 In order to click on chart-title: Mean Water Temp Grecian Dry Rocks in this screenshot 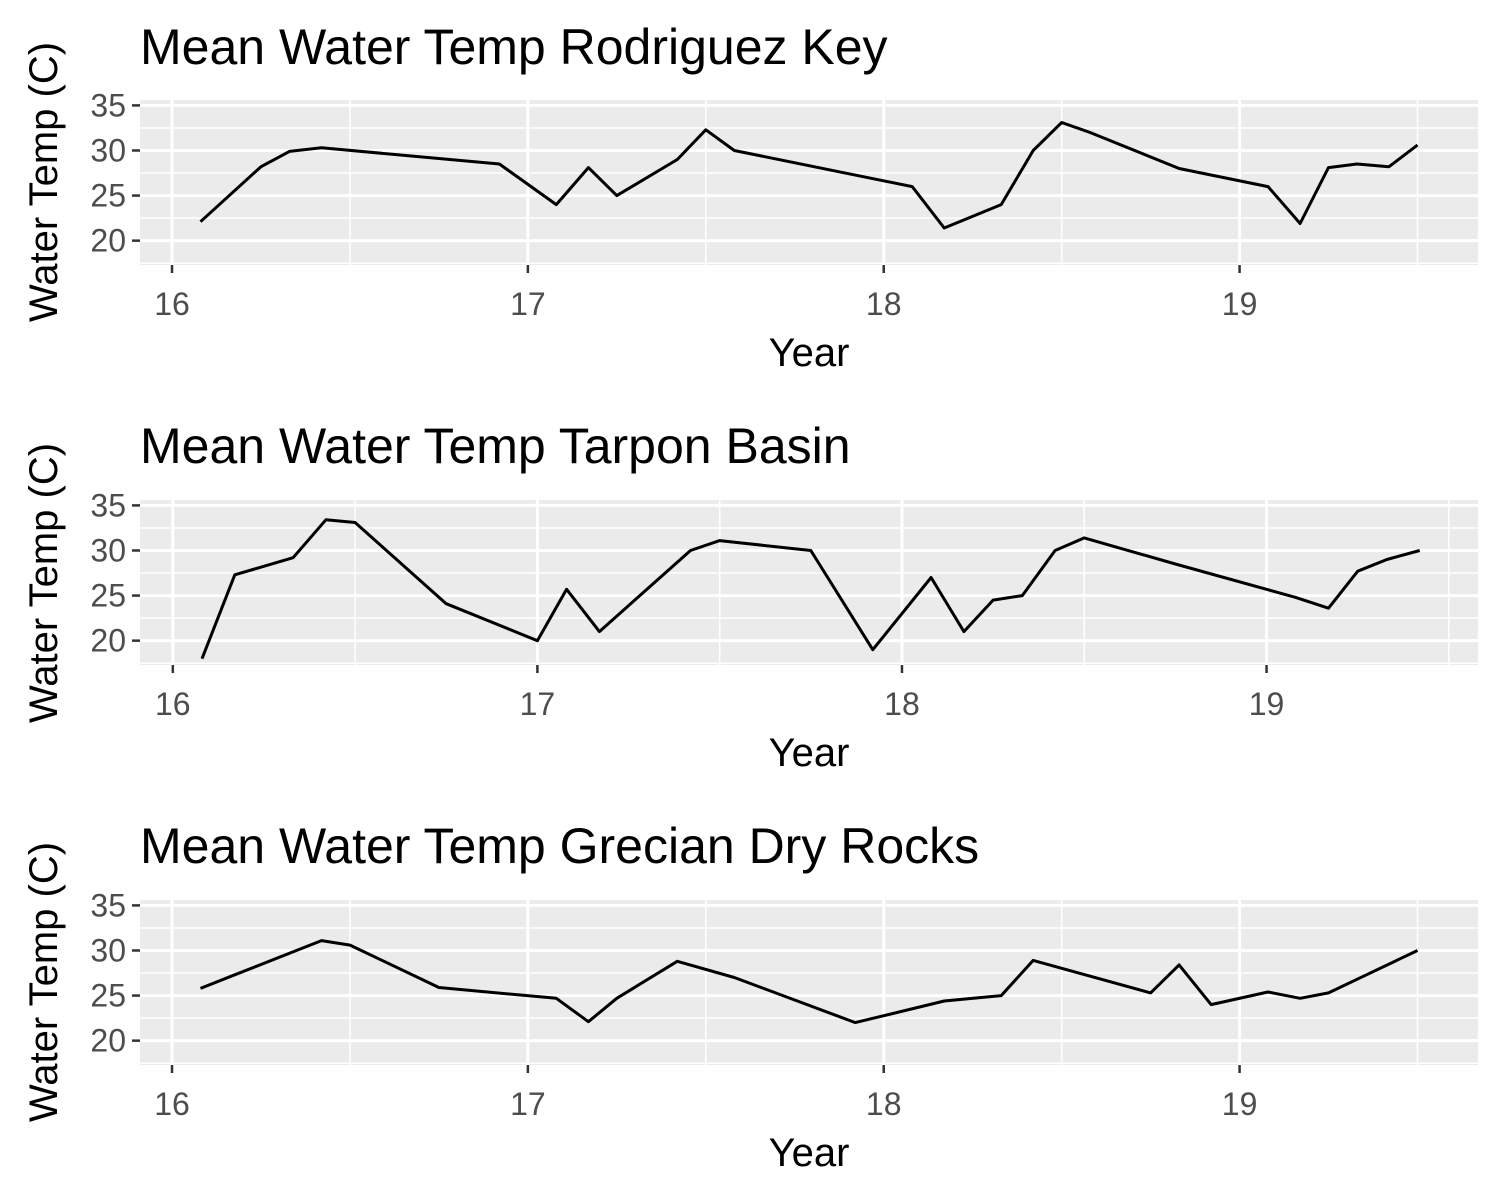, I will do `click(559, 846)`.